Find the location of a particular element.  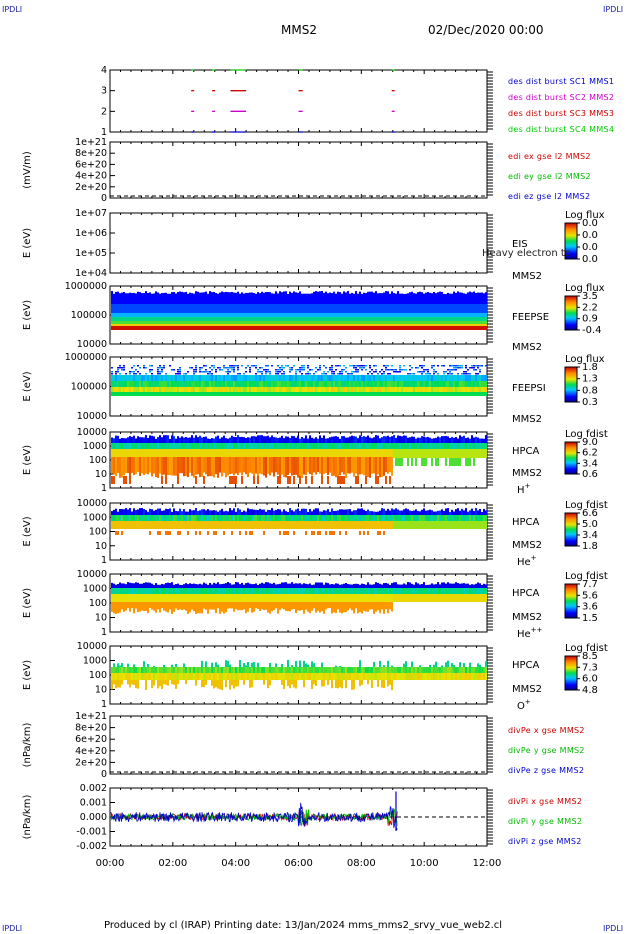

hpca_he-charge-label: + is located at coordinates (534, 558).